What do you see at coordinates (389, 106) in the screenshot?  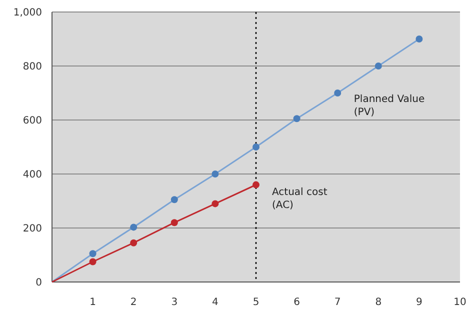 I see `series-label: Planned Value (PV)` at bounding box center [389, 106].